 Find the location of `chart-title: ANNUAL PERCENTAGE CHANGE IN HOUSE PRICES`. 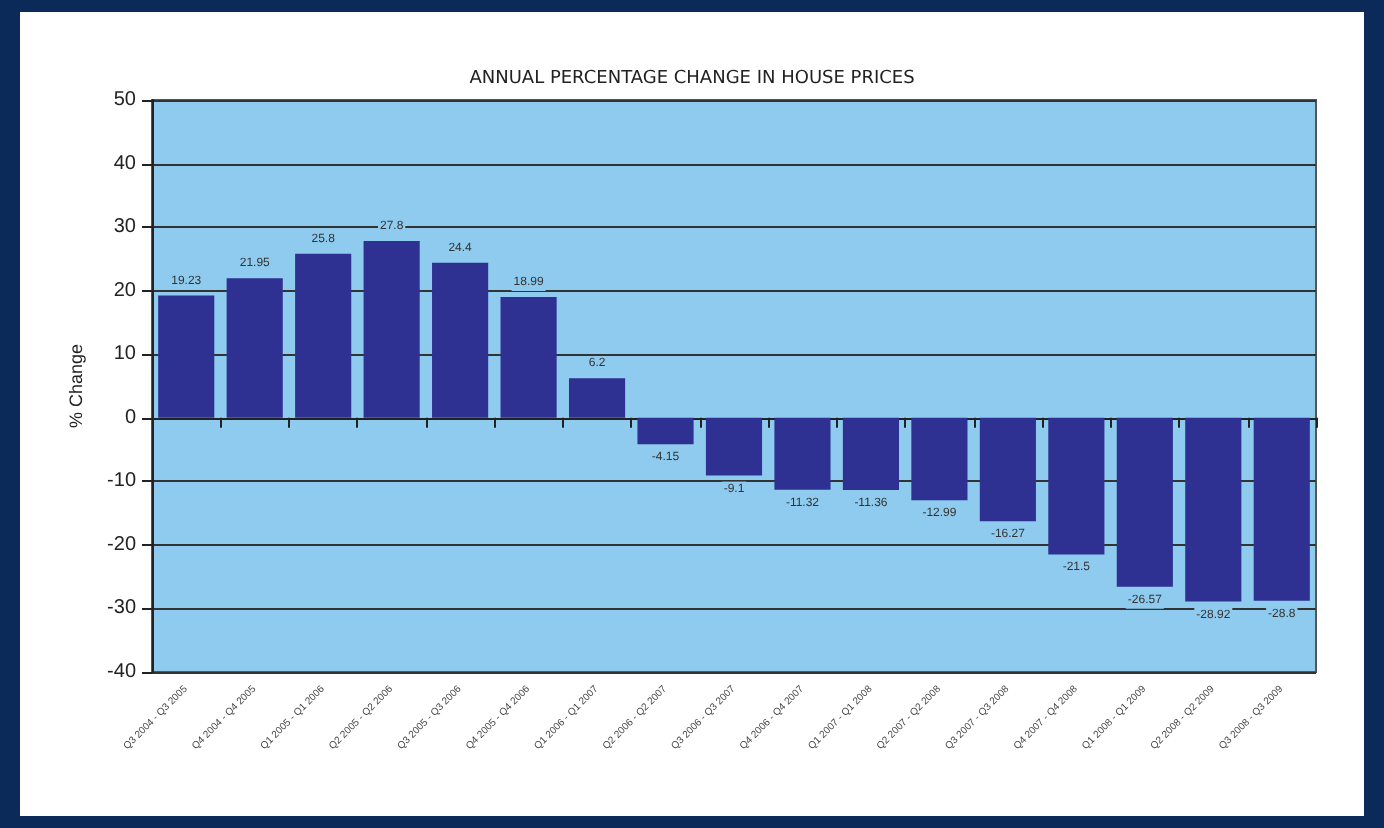

chart-title: ANNUAL PERCENTAGE CHANGE IN HOUSE PRICES is located at coordinates (692, 79).